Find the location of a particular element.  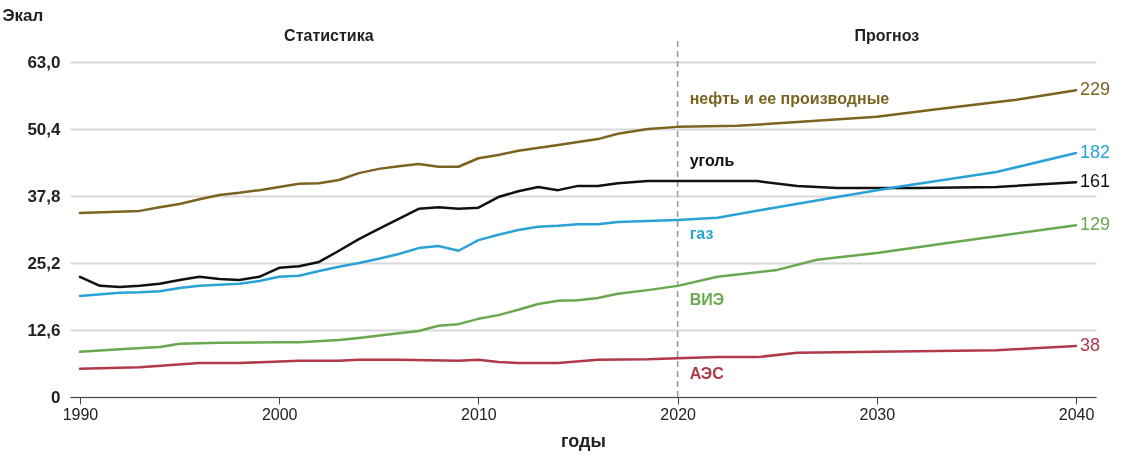

annotation: 38 is located at coordinates (1090, 344).